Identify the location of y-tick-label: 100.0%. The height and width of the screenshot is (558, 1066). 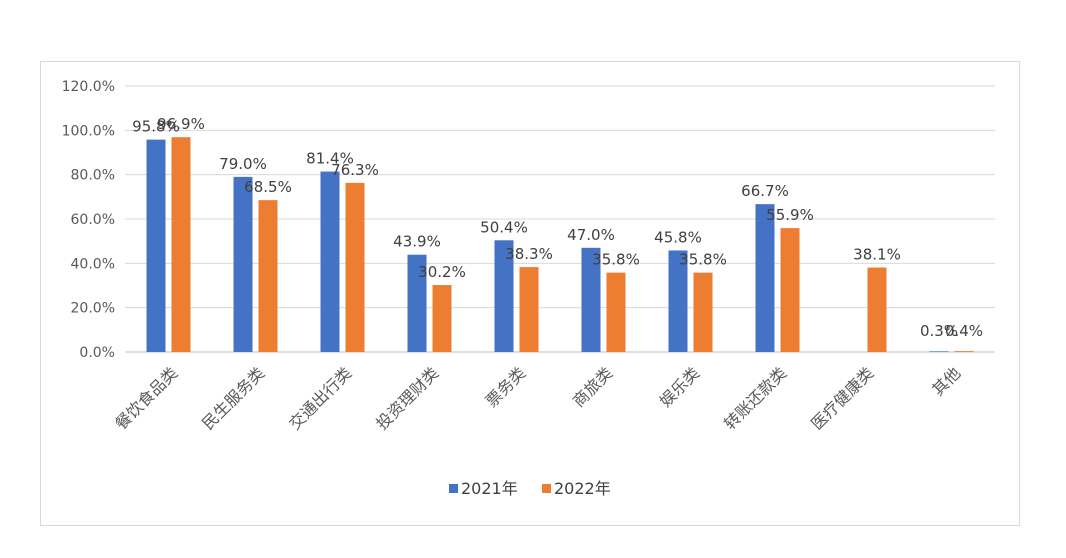
(88, 131).